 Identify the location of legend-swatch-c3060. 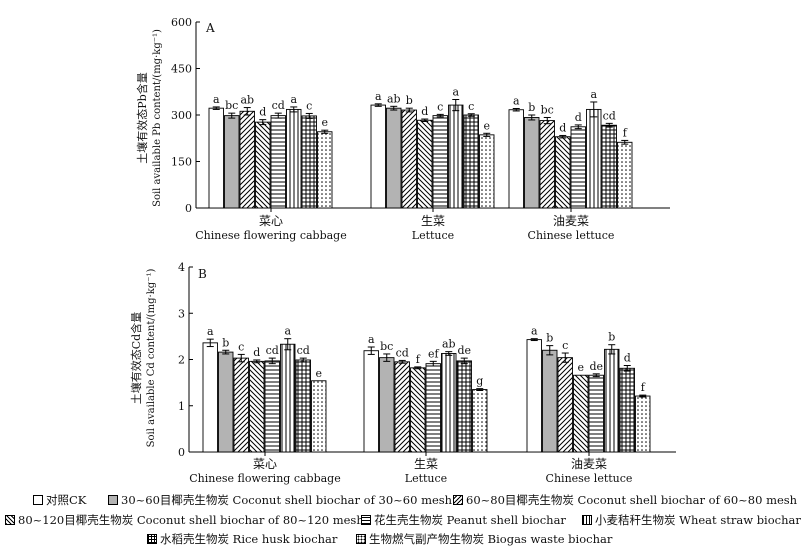
(113, 500).